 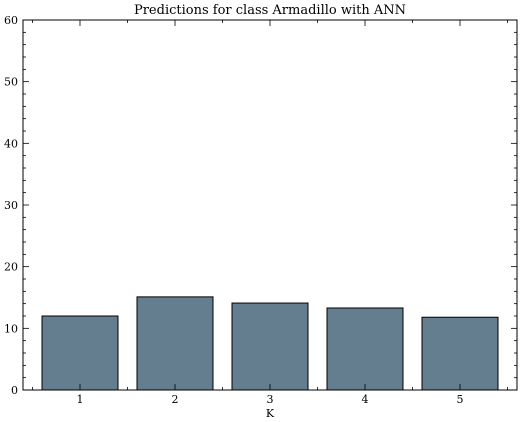 What do you see at coordinates (175, 399) in the screenshot?
I see `x-tick-label-2: 2` at bounding box center [175, 399].